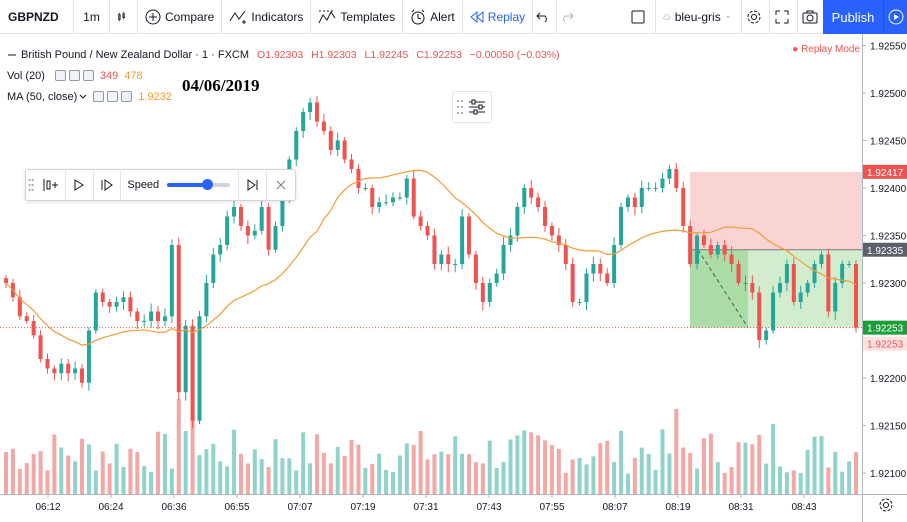 This screenshot has height=522, width=907. Describe the element at coordinates (92, 17) in the screenshot. I see `interval-button: 1m` at that location.